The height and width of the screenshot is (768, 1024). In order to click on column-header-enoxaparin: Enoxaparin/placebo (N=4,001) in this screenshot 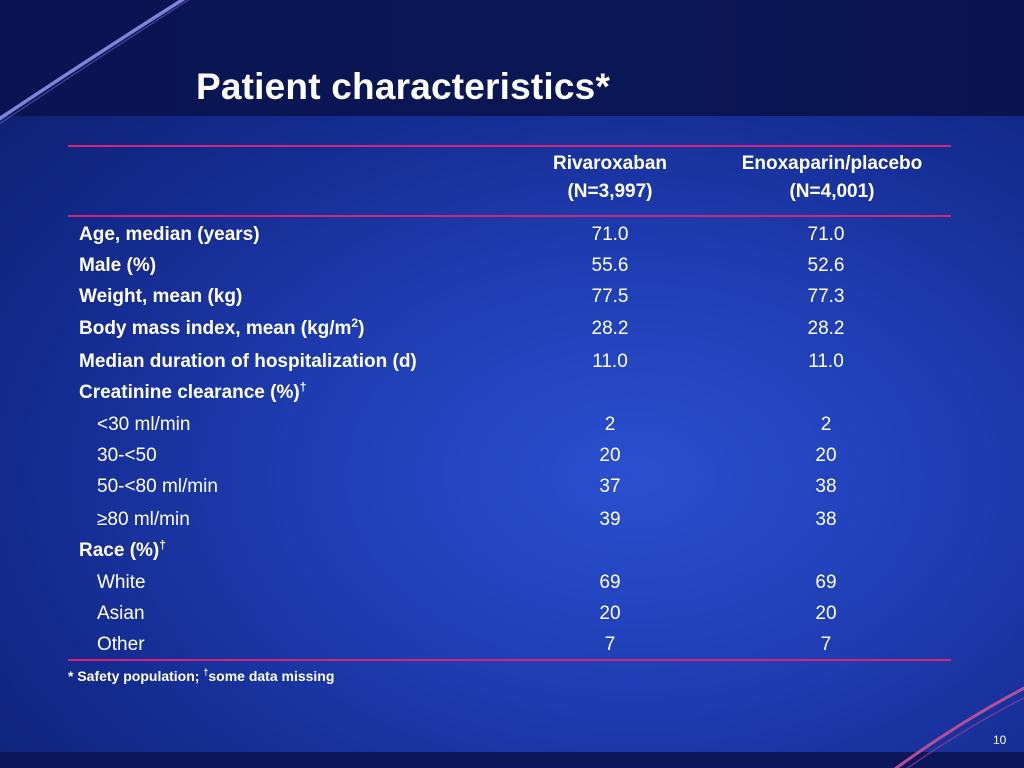, I will do `click(832, 178)`.